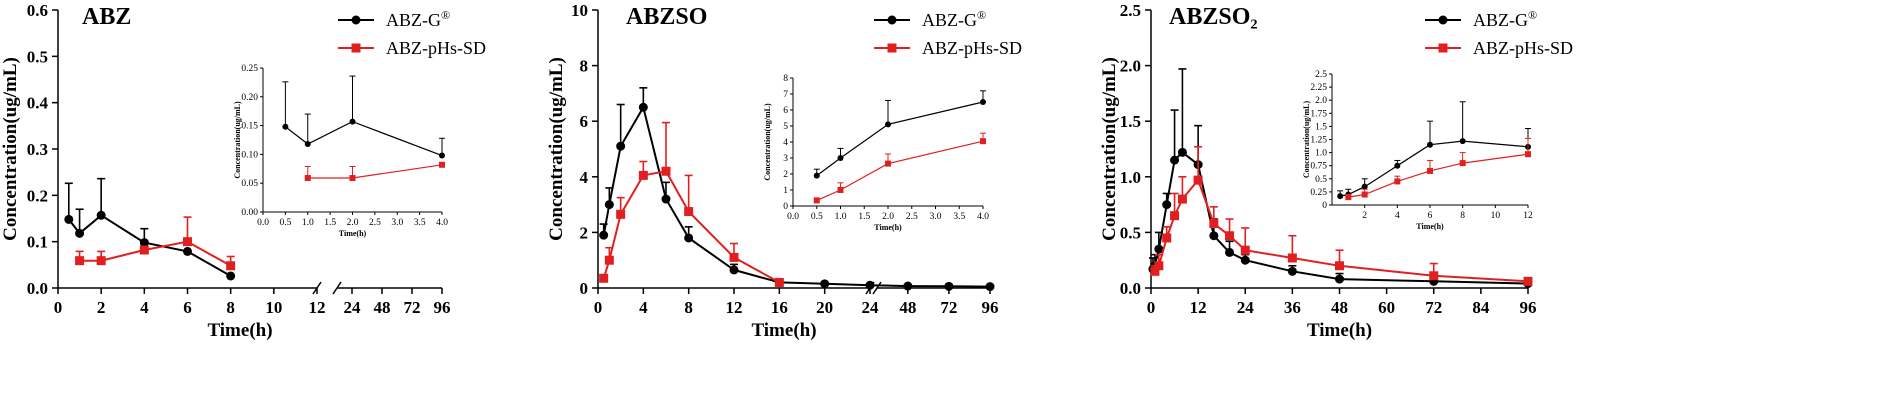 The height and width of the screenshot is (417, 1904). Describe the element at coordinates (643, 307) in the screenshot. I see `x-tick-label: 4` at that location.